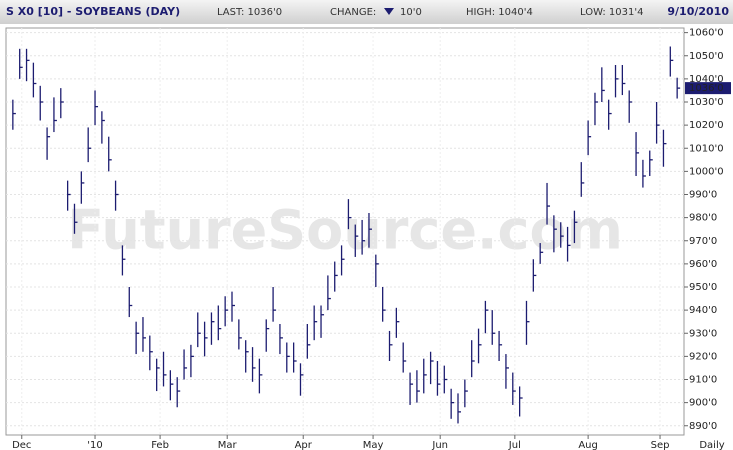 This screenshot has height=450, width=733. What do you see at coordinates (660, 445) in the screenshot?
I see `x-tick-label: Sep` at bounding box center [660, 445].